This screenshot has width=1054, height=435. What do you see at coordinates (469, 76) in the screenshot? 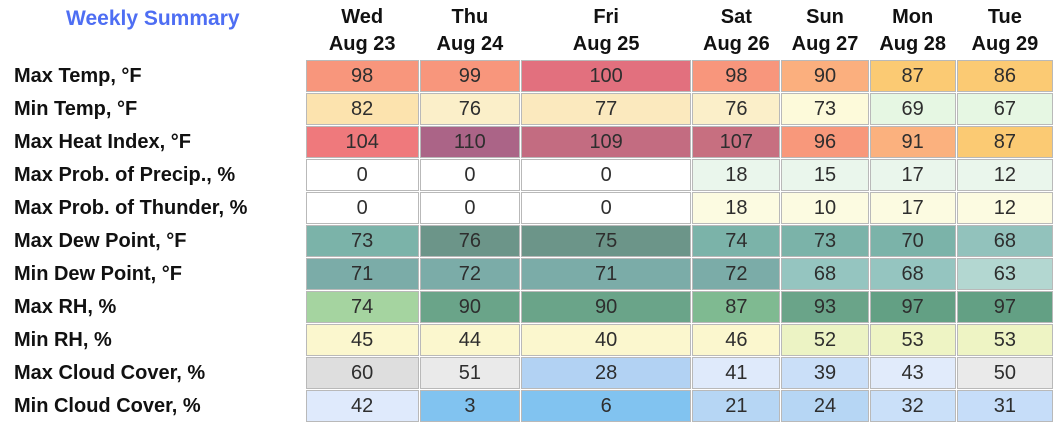
I see `table-cell: 99` at bounding box center [469, 76].